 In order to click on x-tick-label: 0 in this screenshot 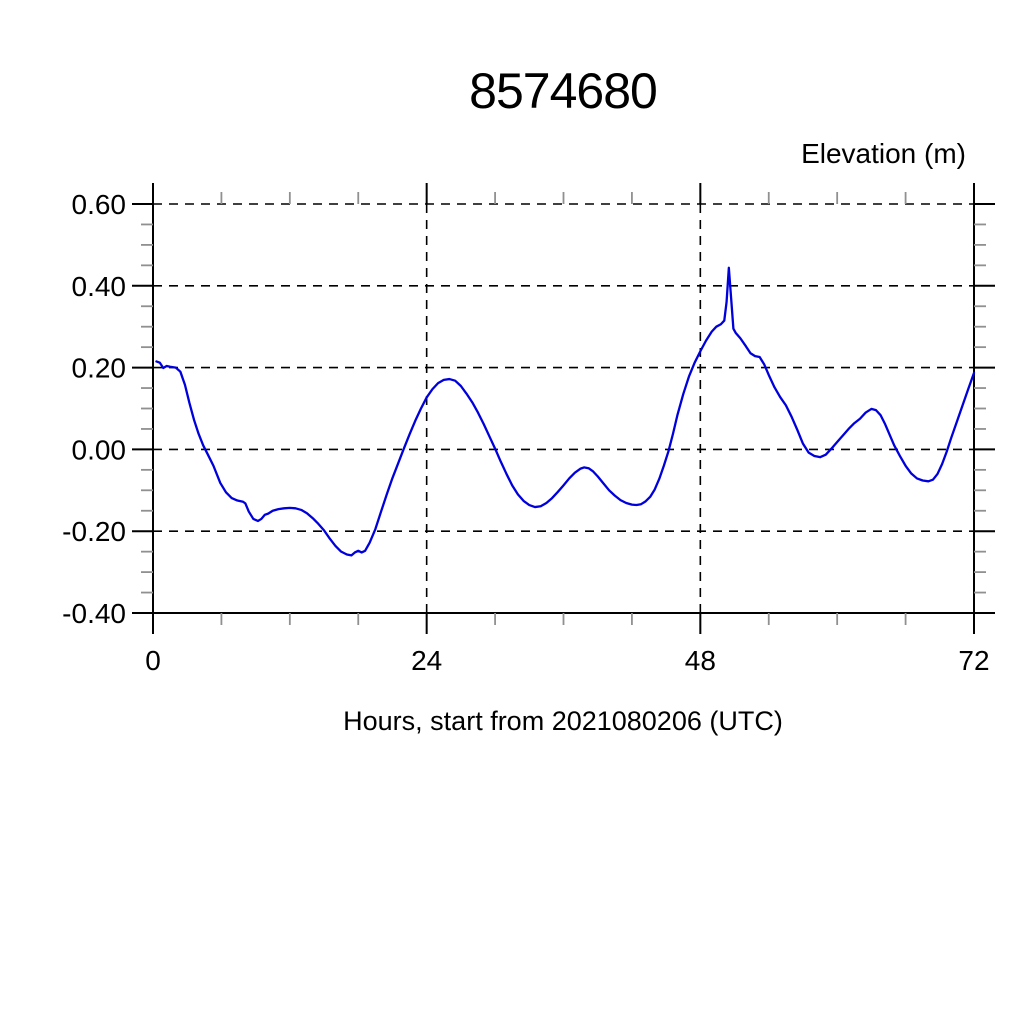, I will do `click(153, 660)`.